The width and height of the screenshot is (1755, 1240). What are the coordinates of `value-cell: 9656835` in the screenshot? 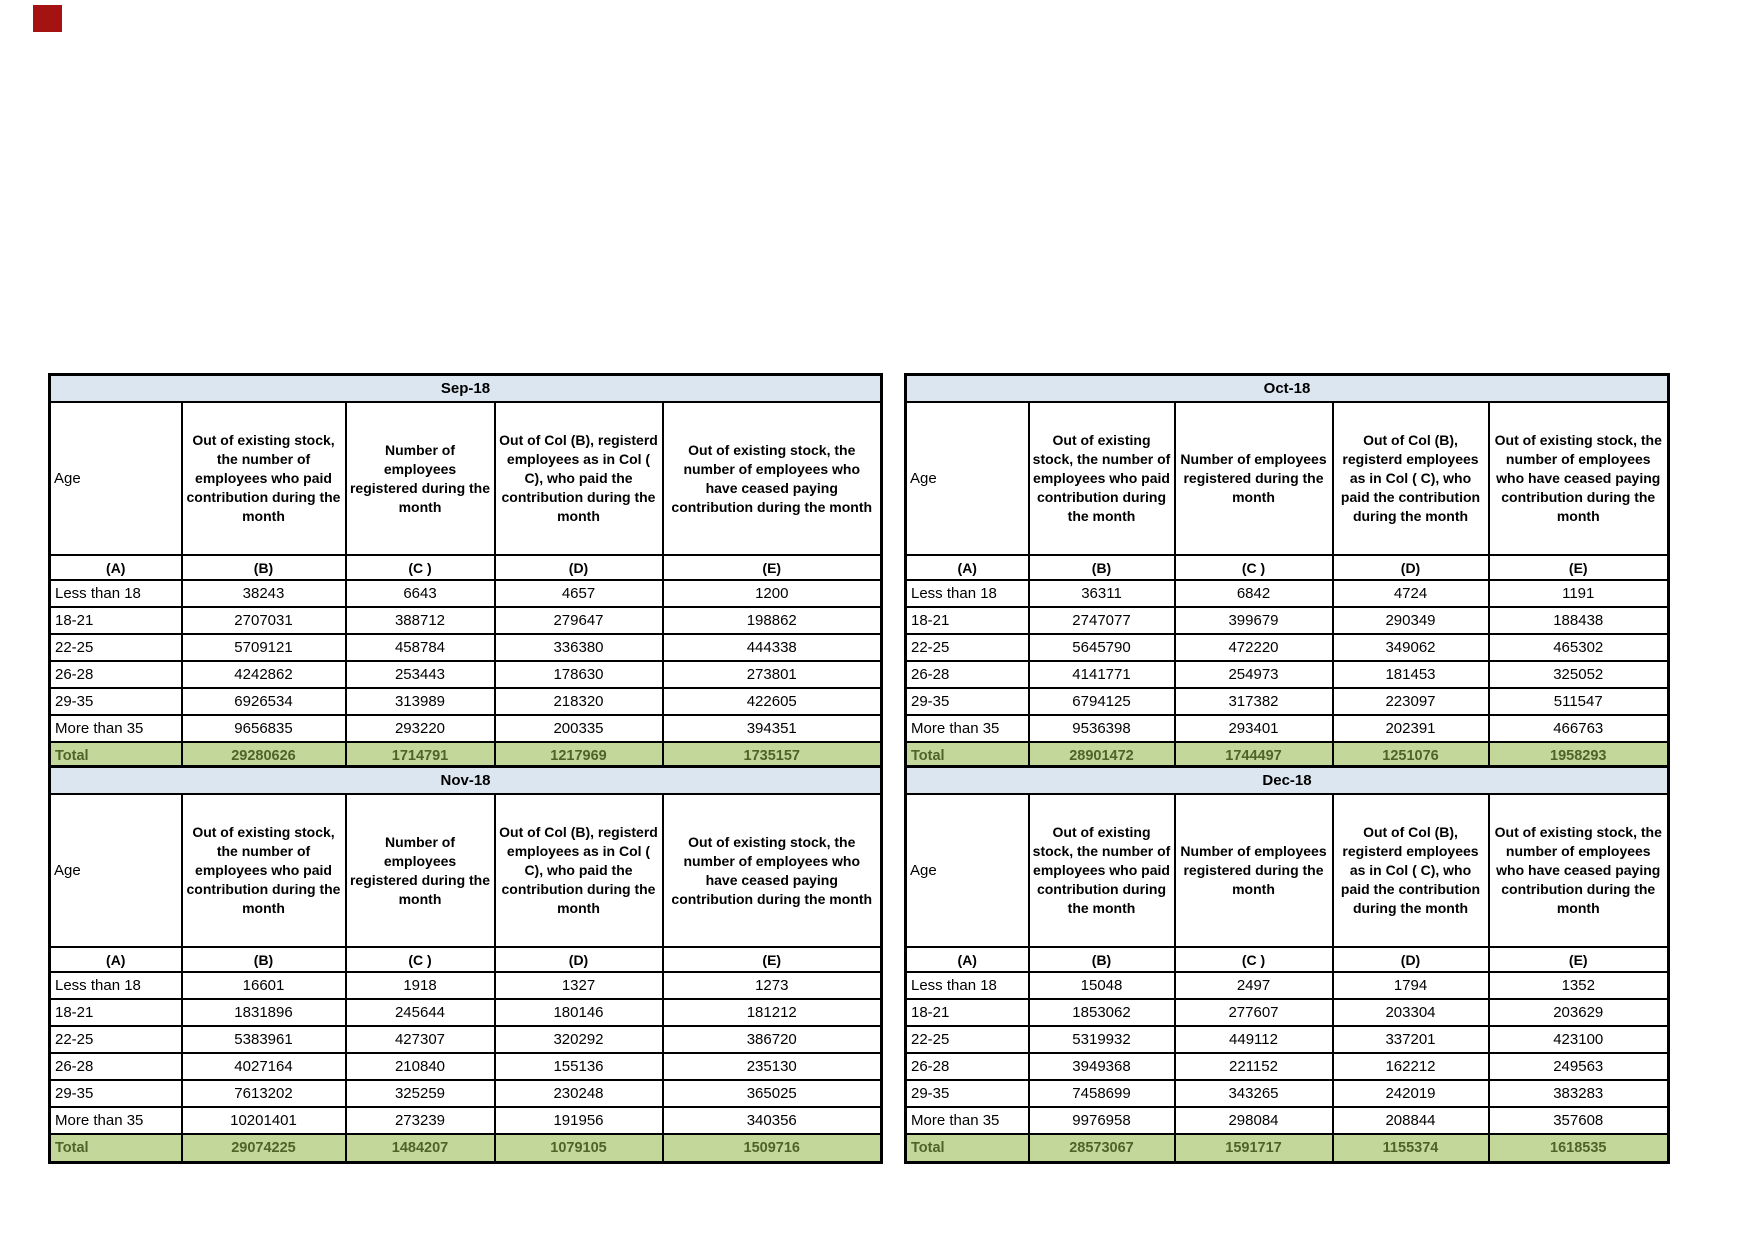 It's located at (263, 728).